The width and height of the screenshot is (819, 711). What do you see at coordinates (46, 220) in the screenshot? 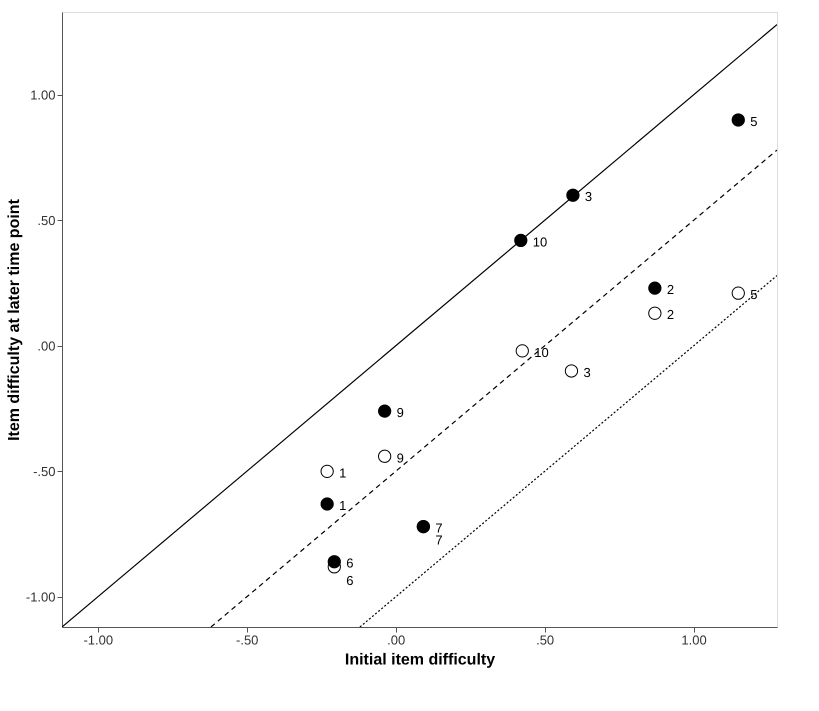
I see `y-tick-label: .50` at bounding box center [46, 220].